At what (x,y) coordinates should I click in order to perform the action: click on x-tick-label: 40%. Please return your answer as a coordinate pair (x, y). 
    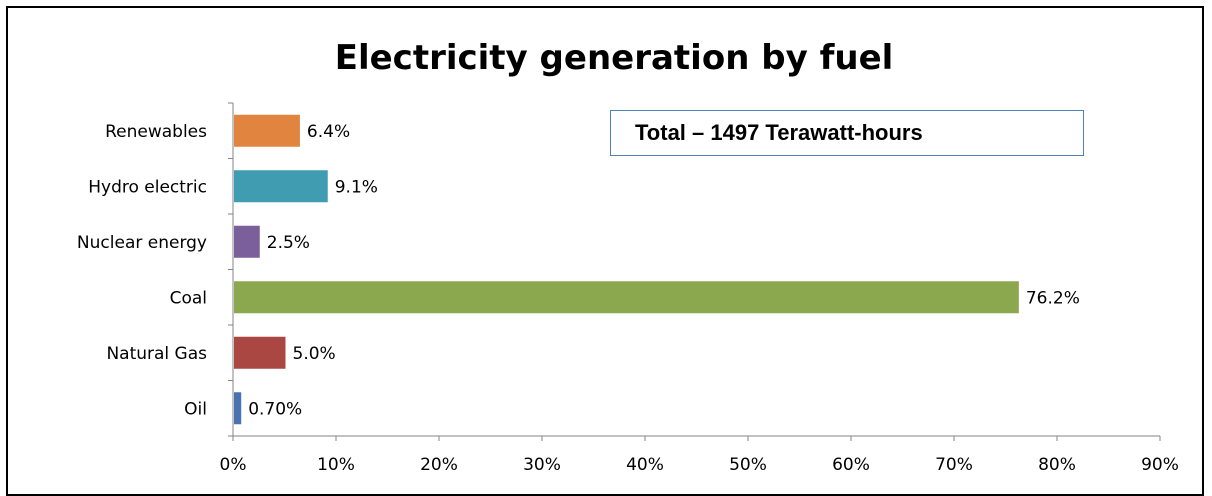
    Looking at the image, I should click on (645, 465).